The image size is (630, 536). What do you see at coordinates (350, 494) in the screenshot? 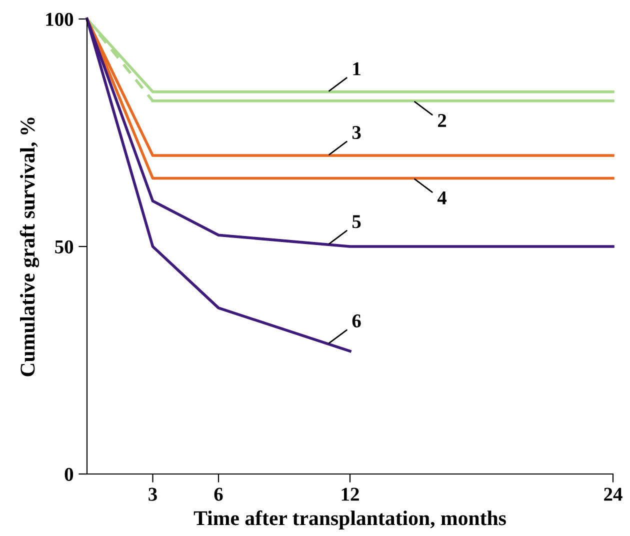
I see `x-tick-label: 12` at bounding box center [350, 494].